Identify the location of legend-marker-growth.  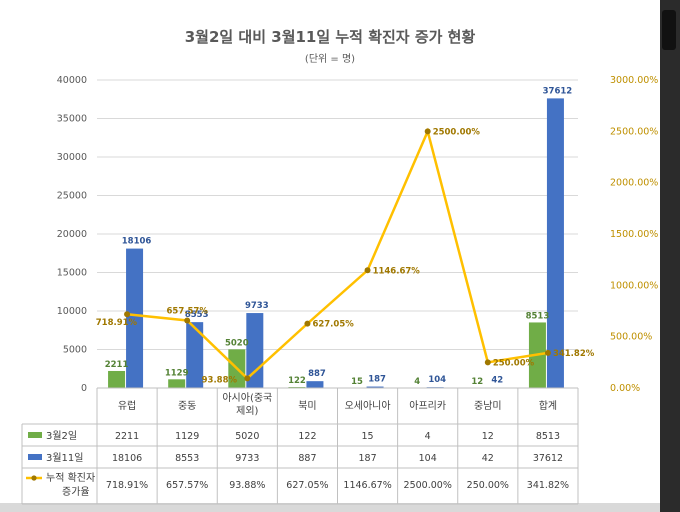
(34, 478).